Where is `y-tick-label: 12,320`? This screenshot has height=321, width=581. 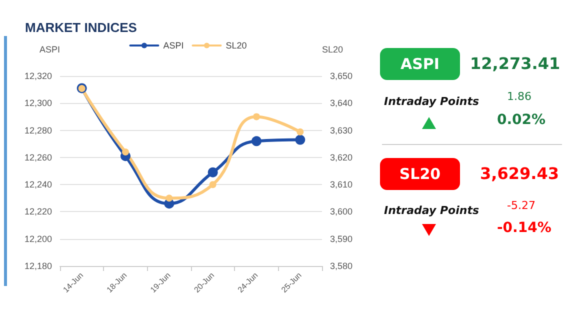 y-tick-label: 12,320 is located at coordinates (38, 76).